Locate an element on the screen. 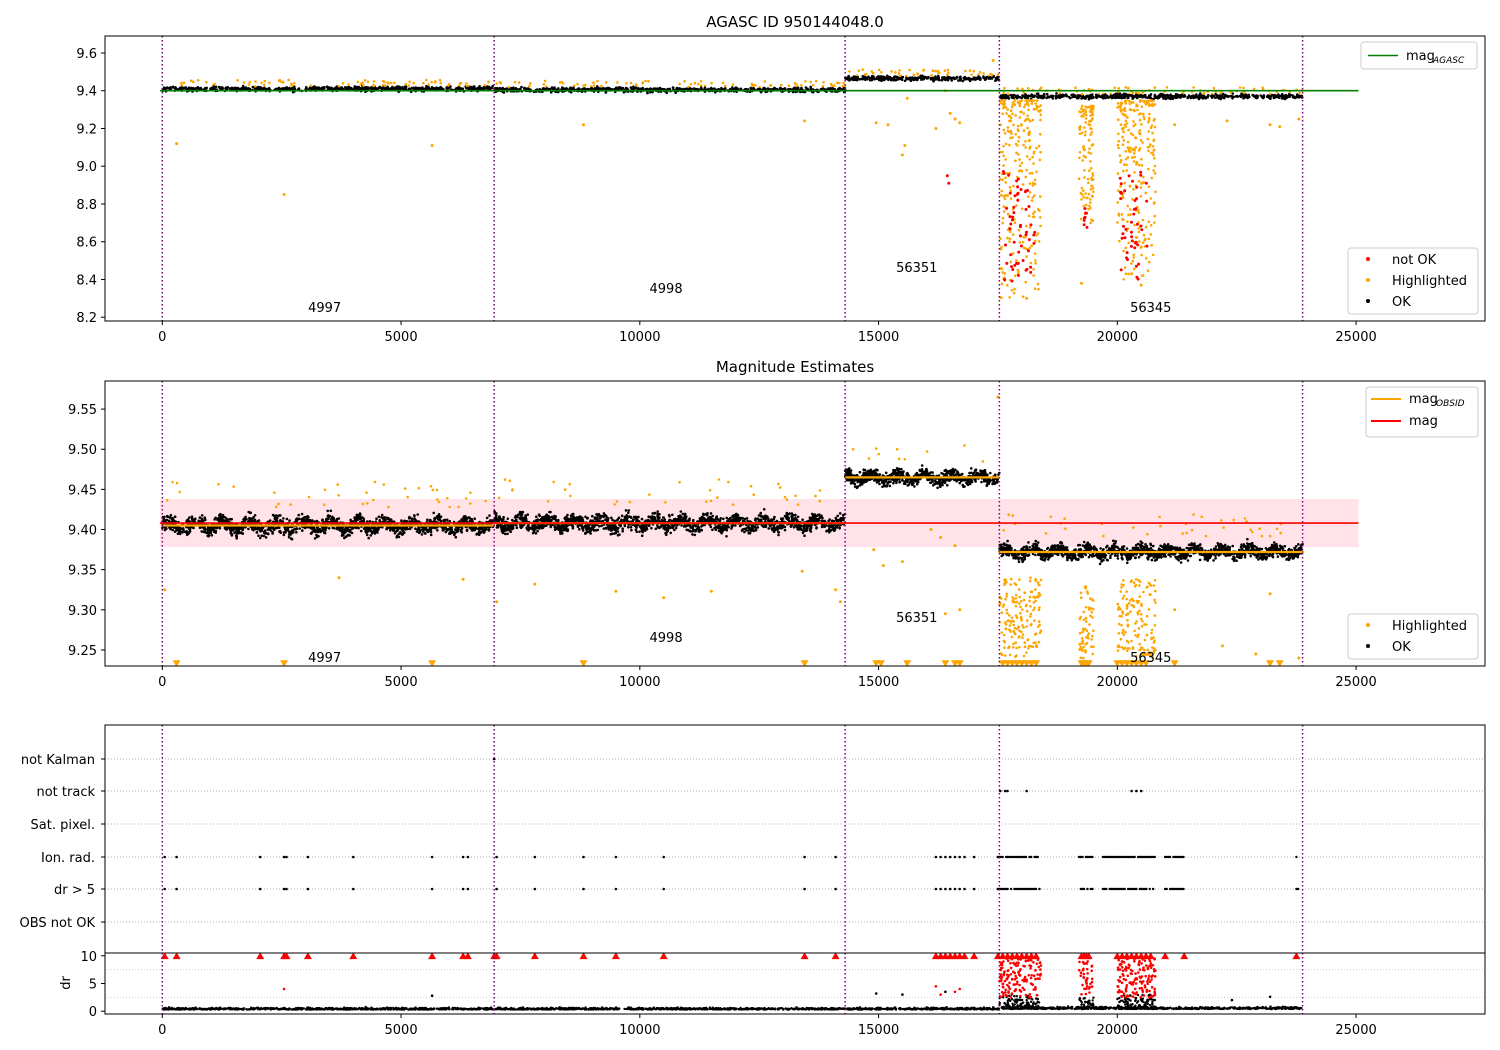  y-tick-label: 9.4 is located at coordinates (86, 92).